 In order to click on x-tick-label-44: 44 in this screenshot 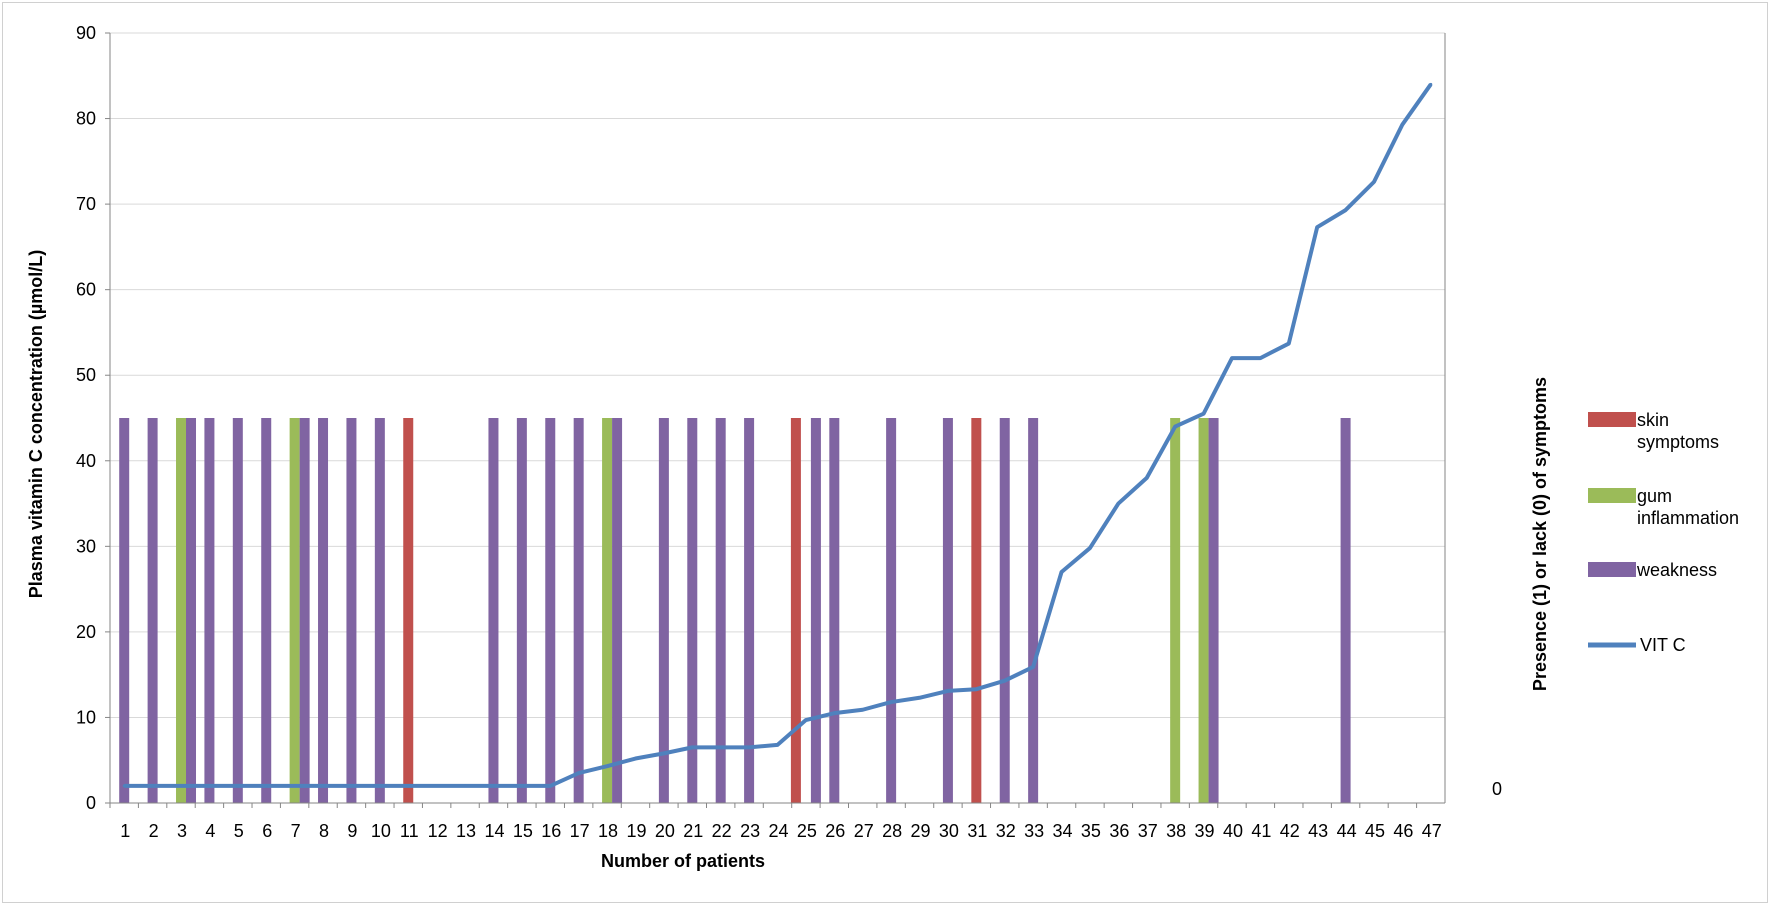, I will do `click(1347, 831)`.